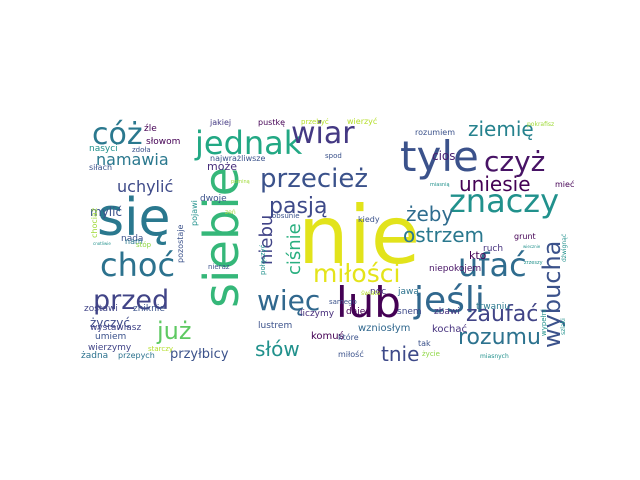 This screenshot has width=640, height=480. Describe the element at coordinates (248, 143) in the screenshot. I see `word-7: jednak` at that location.